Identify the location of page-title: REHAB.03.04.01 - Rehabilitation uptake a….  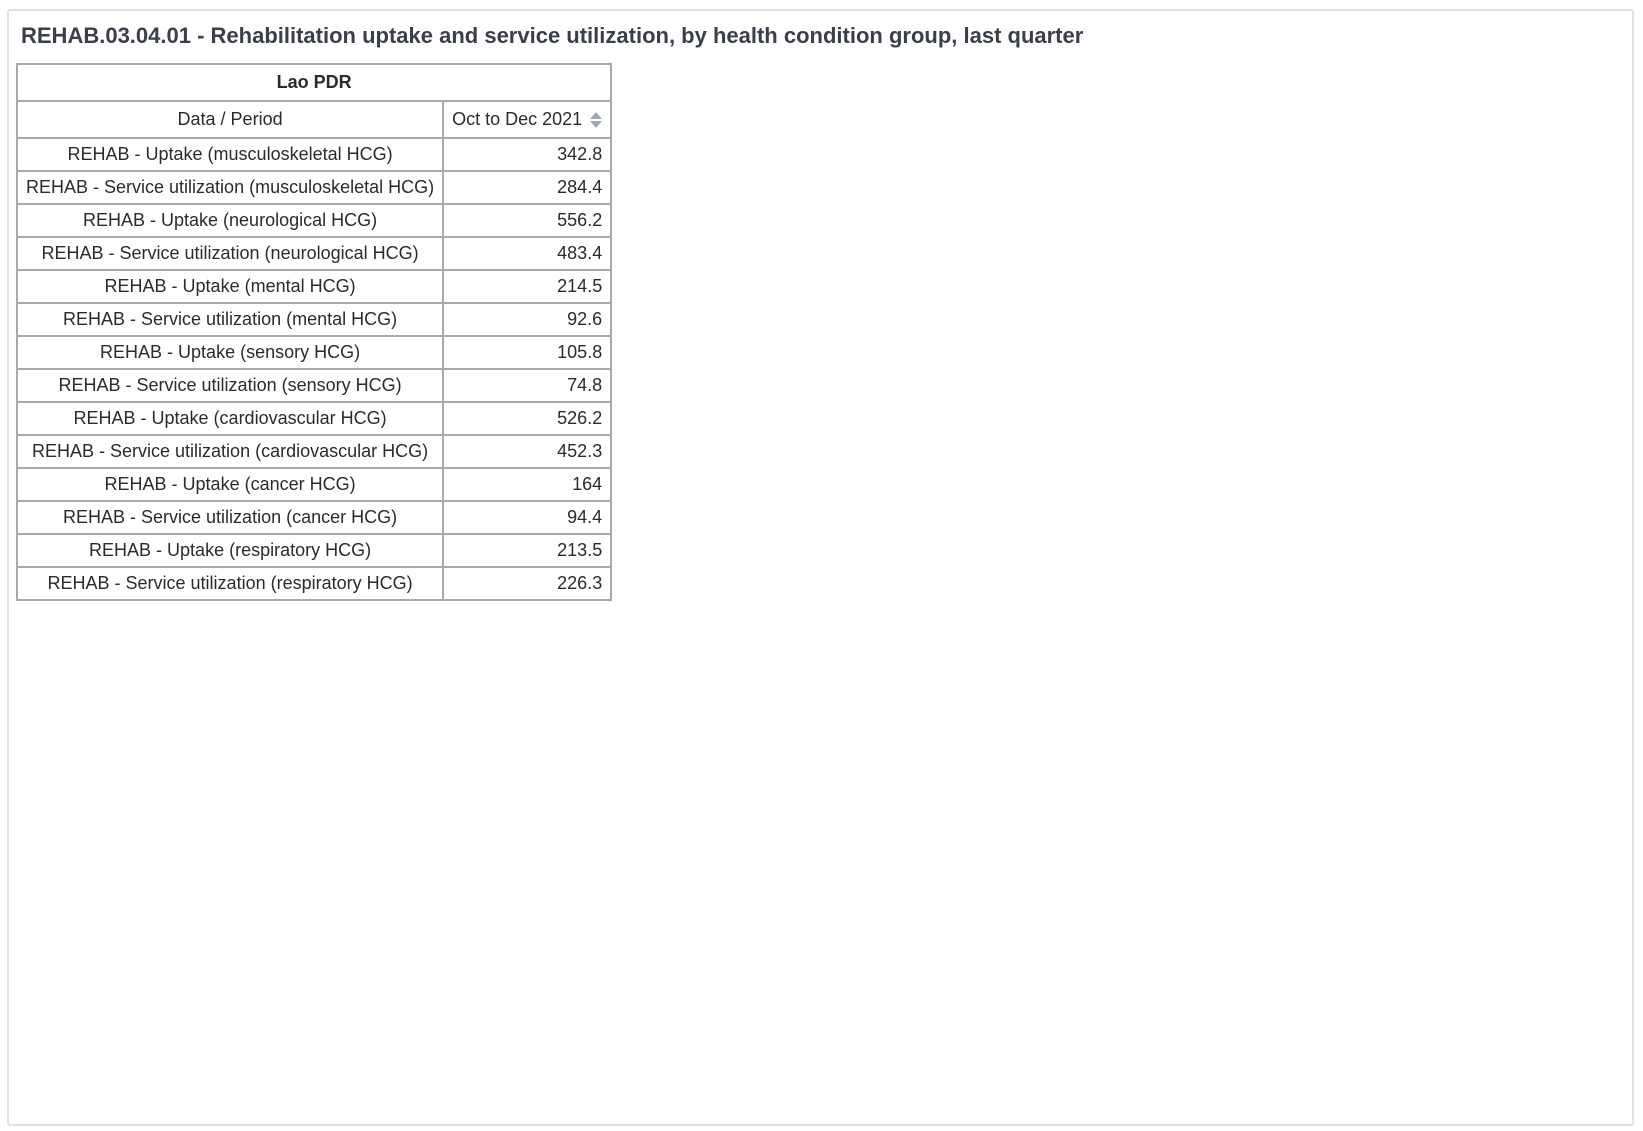
(552, 35).